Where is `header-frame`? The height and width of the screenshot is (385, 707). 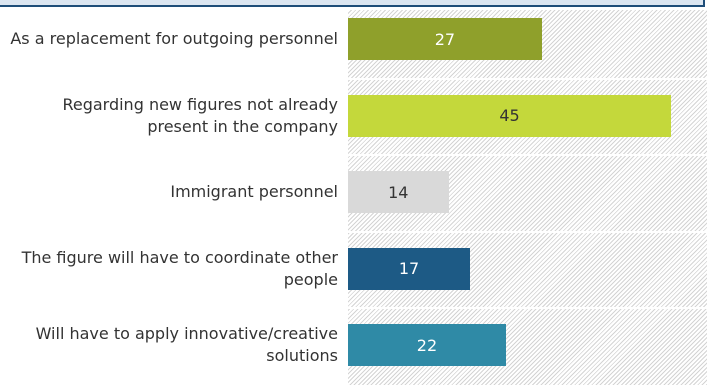 header-frame is located at coordinates (352, 3).